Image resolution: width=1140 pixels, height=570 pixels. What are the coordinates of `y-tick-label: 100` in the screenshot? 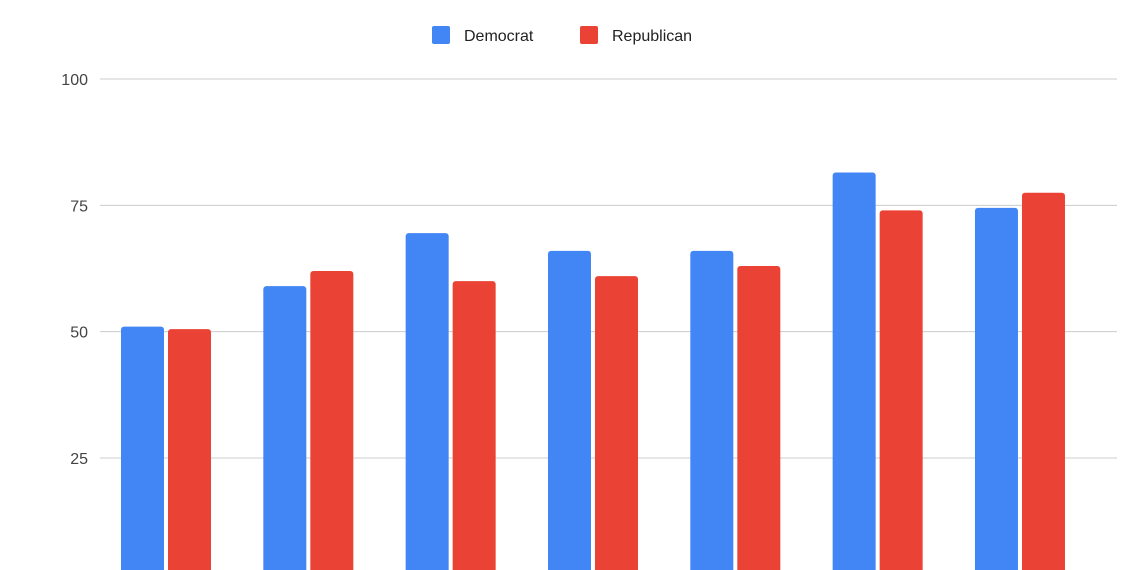 It's located at (74, 80).